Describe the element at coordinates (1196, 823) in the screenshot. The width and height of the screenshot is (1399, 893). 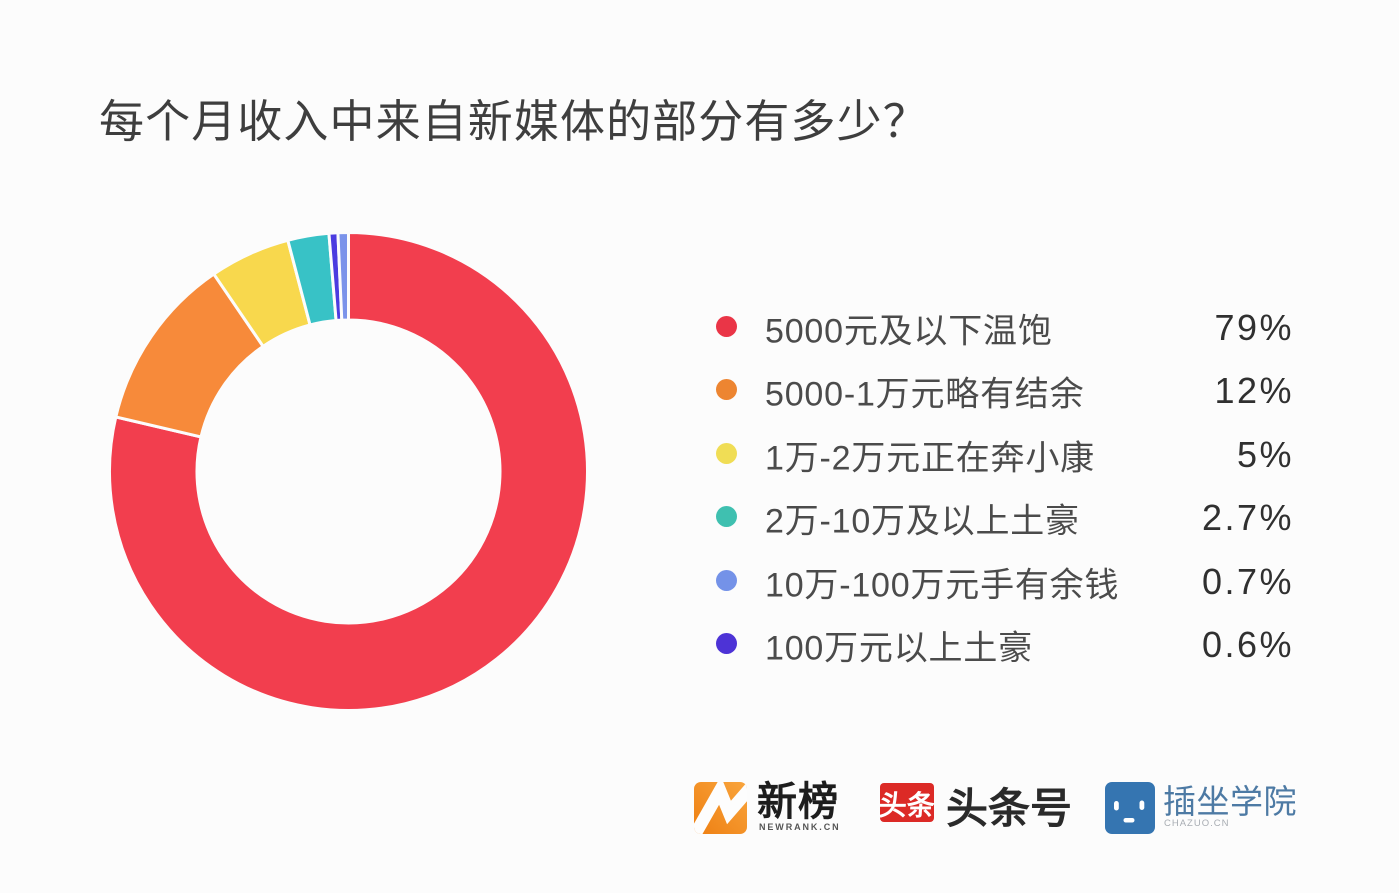
I see `svg-text: CHAZUO.CN` at that location.